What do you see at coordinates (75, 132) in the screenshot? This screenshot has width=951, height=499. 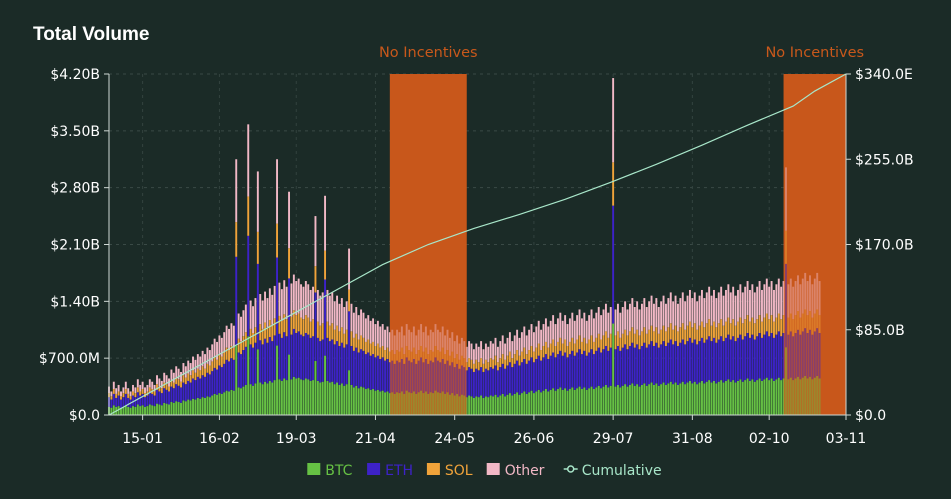 I see `y-tick-label: $3.50B` at bounding box center [75, 132].